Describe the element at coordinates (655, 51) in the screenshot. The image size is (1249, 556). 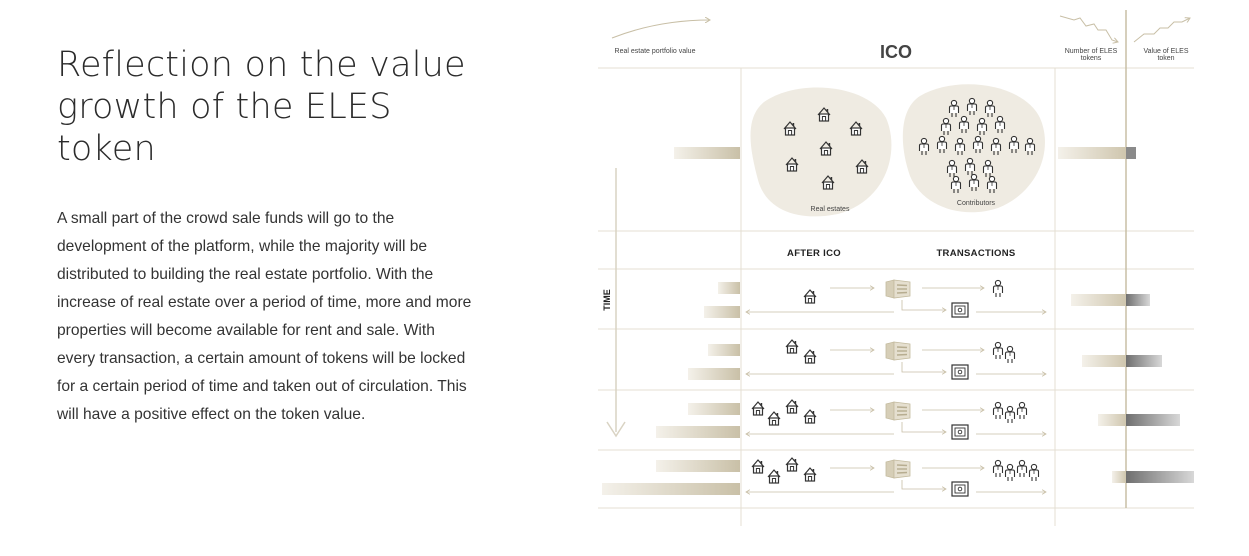
I see `portfolio-value-label: Real estate portfolio value` at that location.